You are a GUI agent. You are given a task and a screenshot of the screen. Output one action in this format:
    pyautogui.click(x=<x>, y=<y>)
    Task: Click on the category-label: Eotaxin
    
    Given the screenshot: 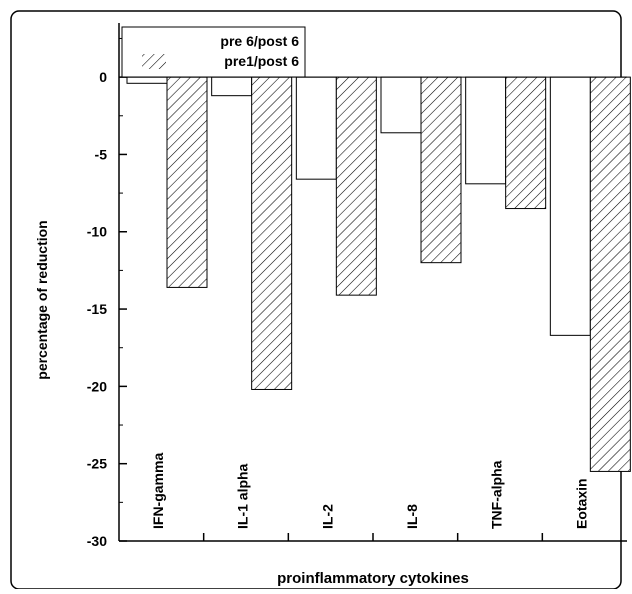 What is the action you would take?
    pyautogui.click(x=581, y=503)
    